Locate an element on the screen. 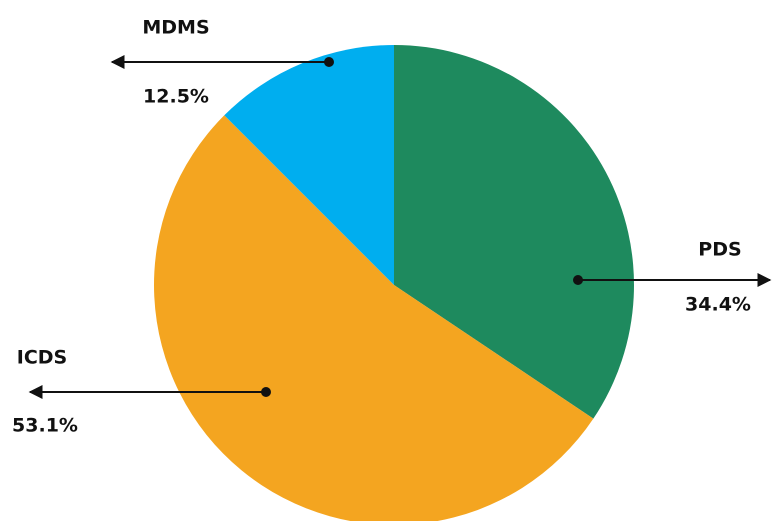 The height and width of the screenshot is (521, 773). slice-label: MDMS is located at coordinates (175, 28).